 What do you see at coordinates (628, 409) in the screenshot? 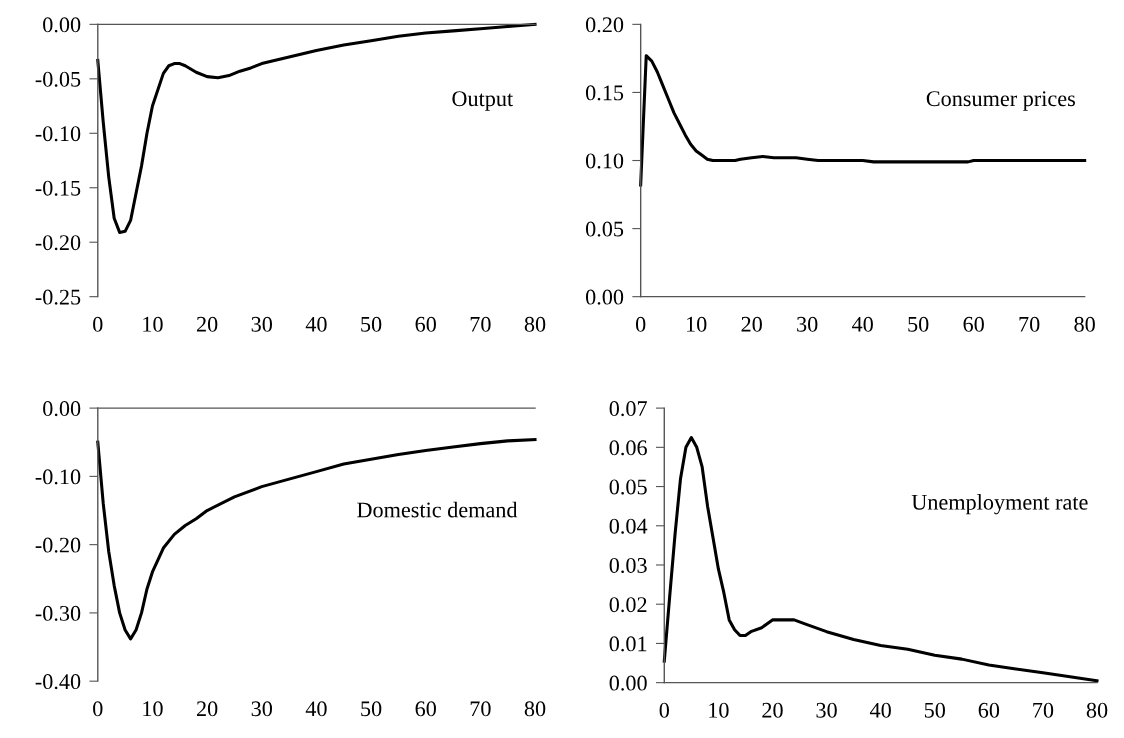
I see `y-tick-label: 0.07` at bounding box center [628, 409].